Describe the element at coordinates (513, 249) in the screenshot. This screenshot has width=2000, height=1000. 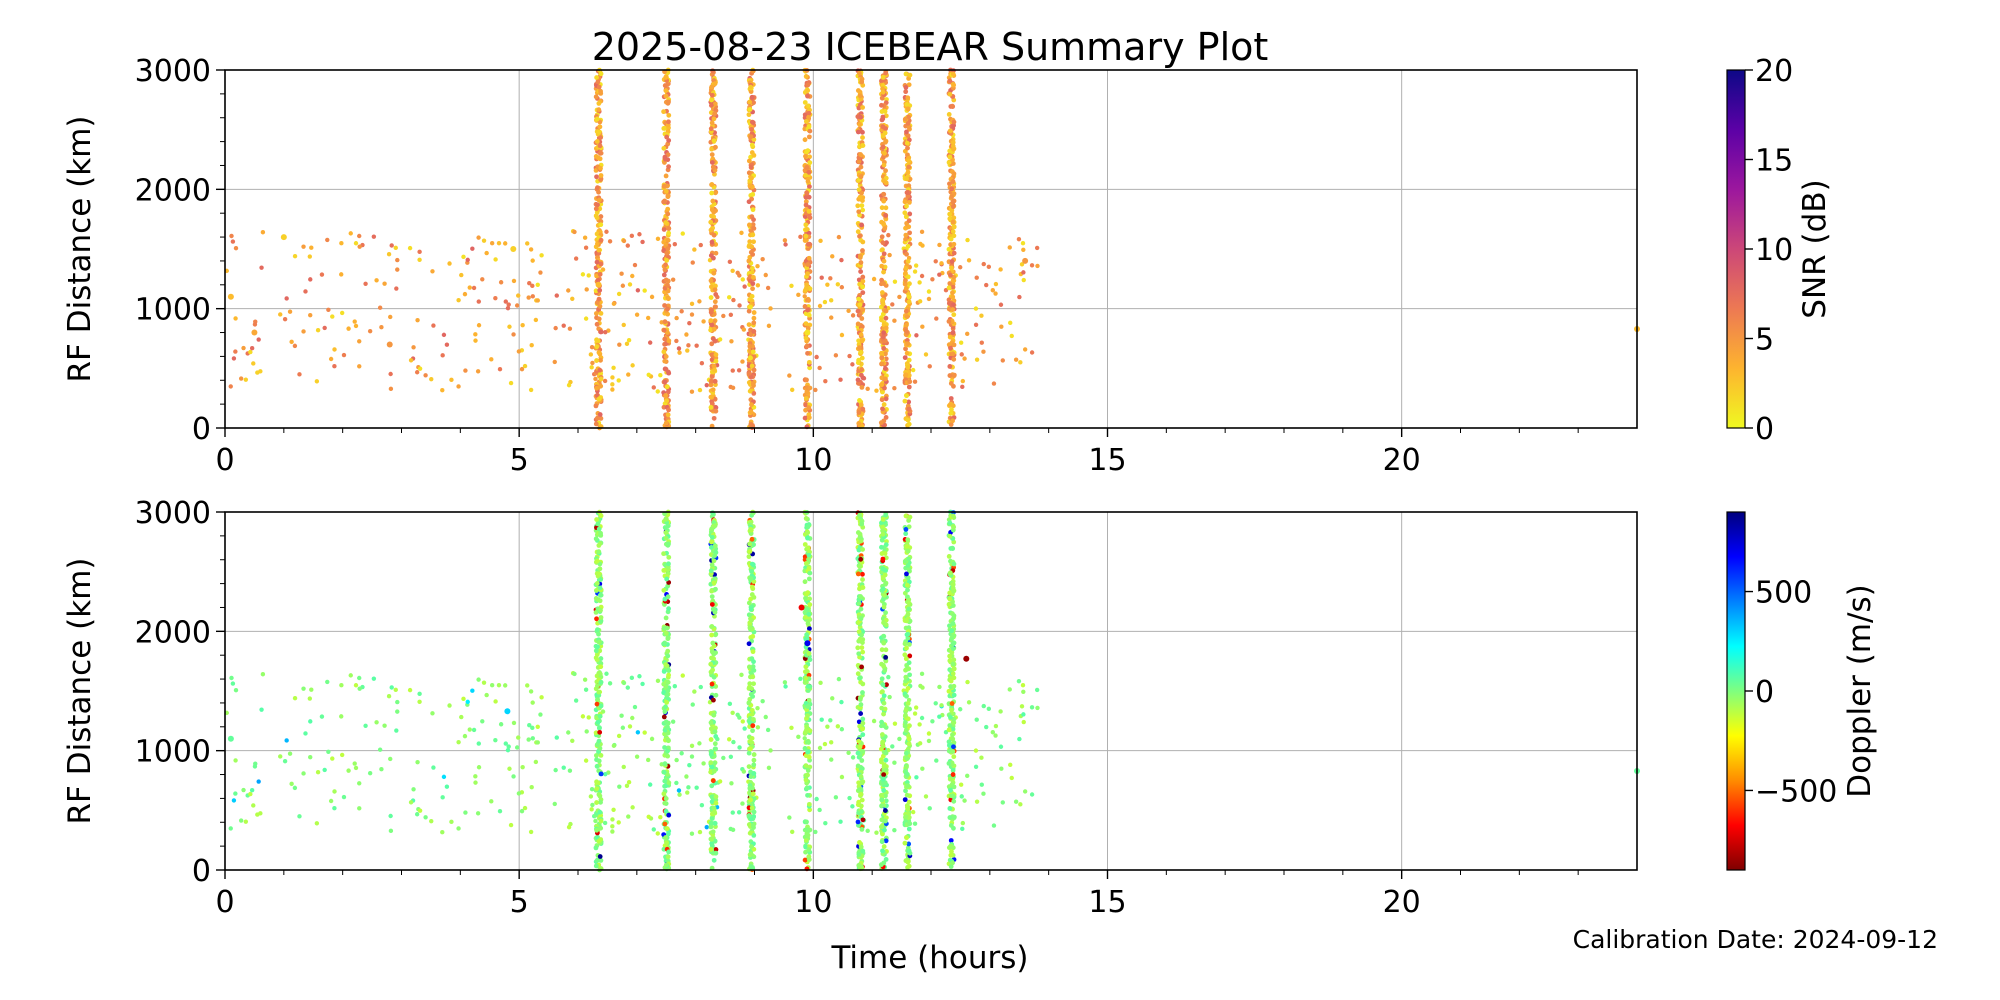
I see `data-point` at that location.